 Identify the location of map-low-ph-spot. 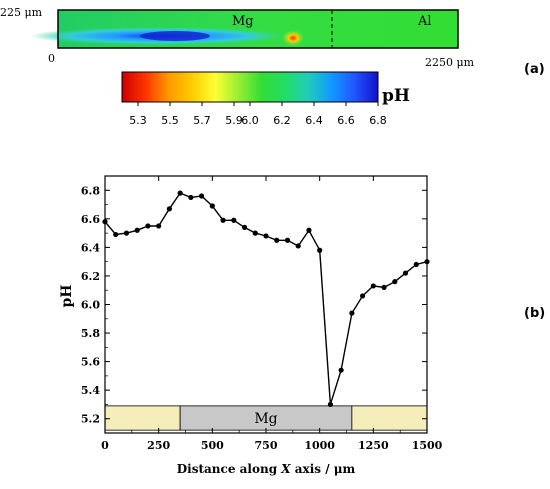
(293, 38).